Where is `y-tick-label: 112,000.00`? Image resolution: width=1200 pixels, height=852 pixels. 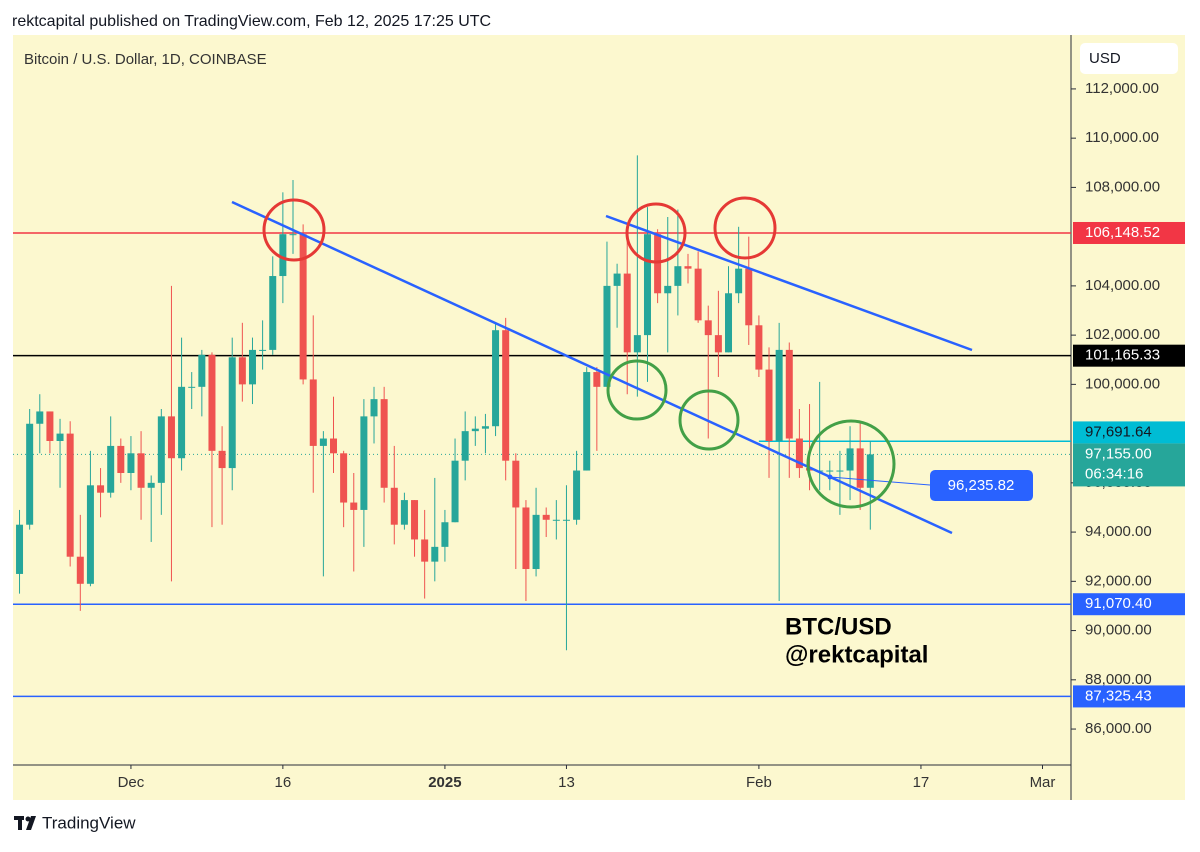
y-tick-label: 112,000.00 is located at coordinates (1122, 88).